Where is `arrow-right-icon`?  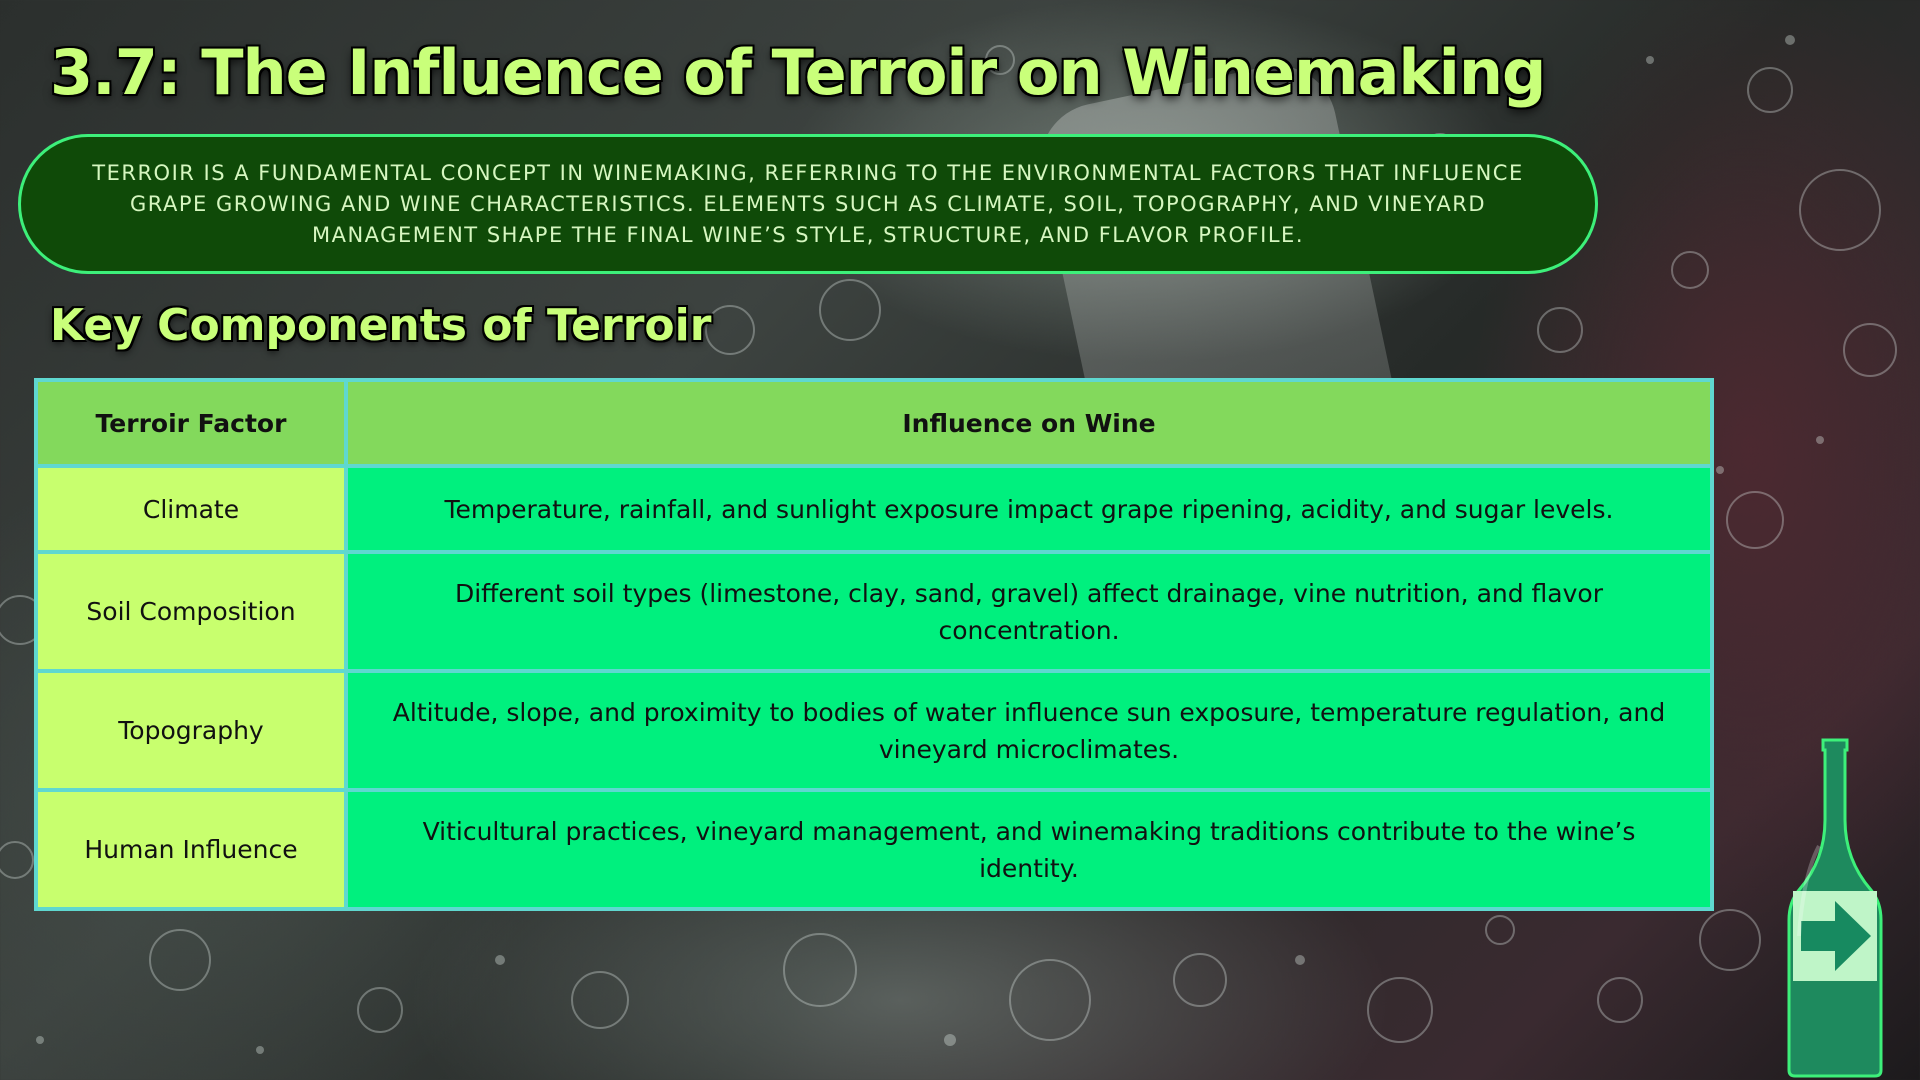 arrow-right-icon is located at coordinates (1836, 936).